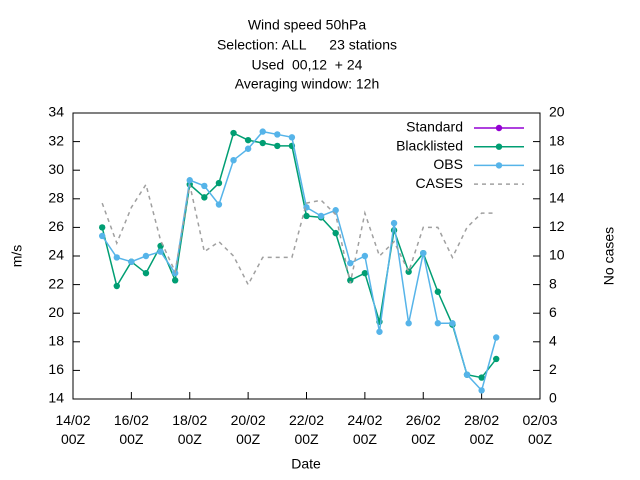 The height and width of the screenshot is (480, 640). Describe the element at coordinates (434, 127) in the screenshot. I see `legend-label: Standard` at that location.